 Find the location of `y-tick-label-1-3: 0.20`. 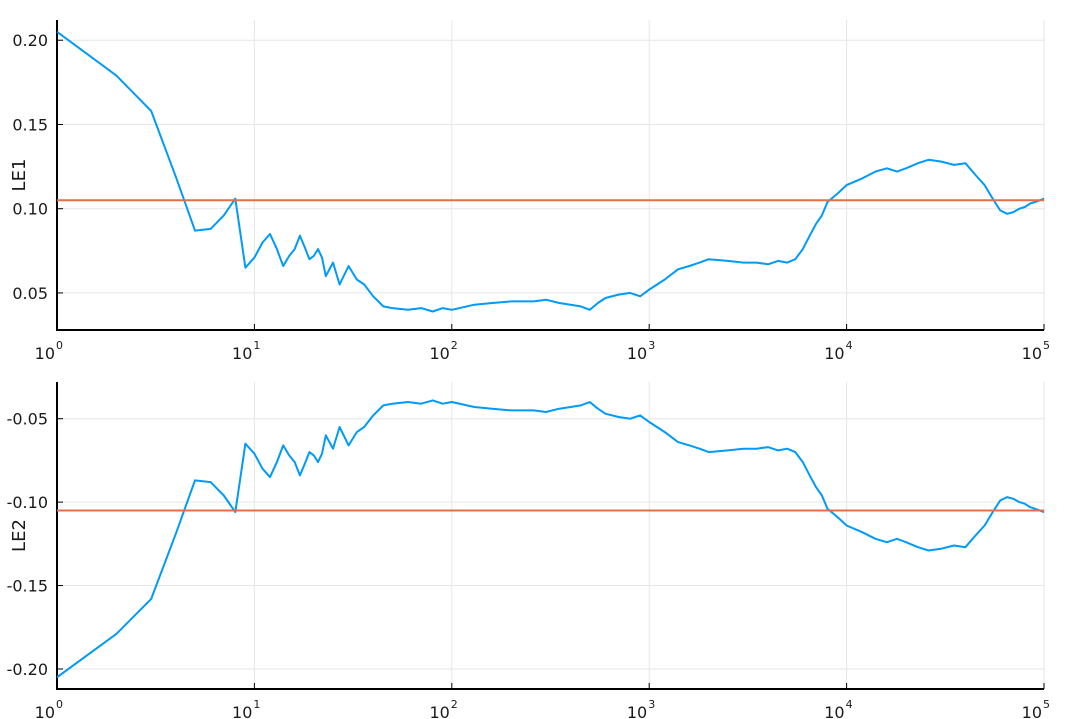

y-tick-label-1-3: 0.20 is located at coordinates (30, 40).